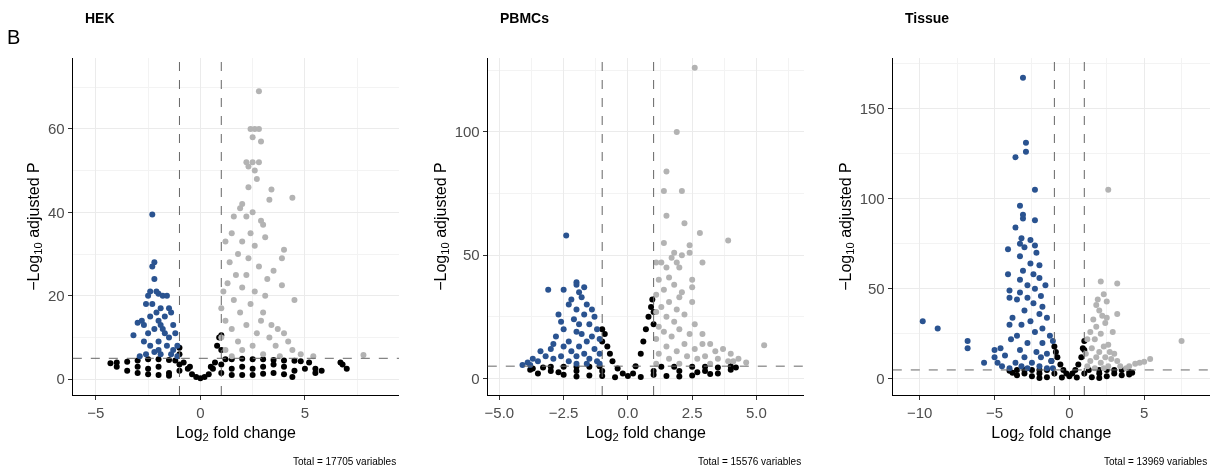 This screenshot has width=1211, height=470. I want to click on chart-title: Tissue, so click(927, 18).